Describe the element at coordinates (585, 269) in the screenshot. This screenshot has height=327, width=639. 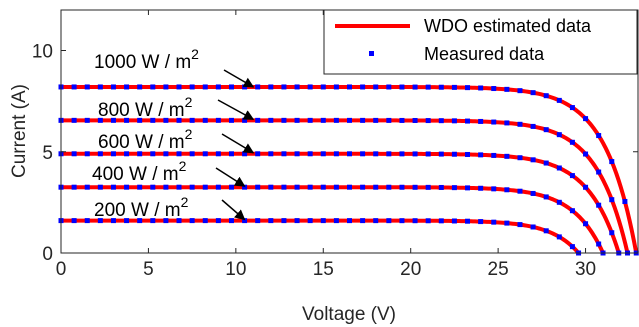
I see `x-tick-label-6: 30` at that location.